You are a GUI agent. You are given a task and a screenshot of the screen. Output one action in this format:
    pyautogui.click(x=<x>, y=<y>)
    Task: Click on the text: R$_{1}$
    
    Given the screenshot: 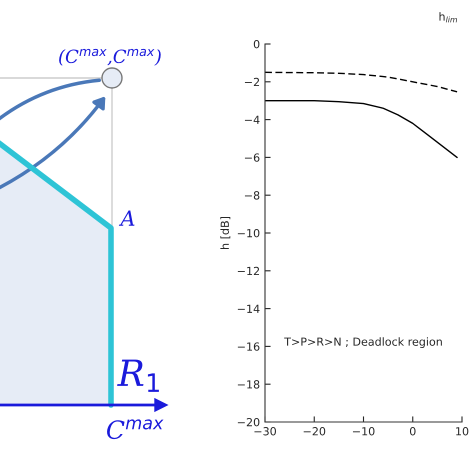 What is the action you would take?
    pyautogui.click(x=138, y=376)
    